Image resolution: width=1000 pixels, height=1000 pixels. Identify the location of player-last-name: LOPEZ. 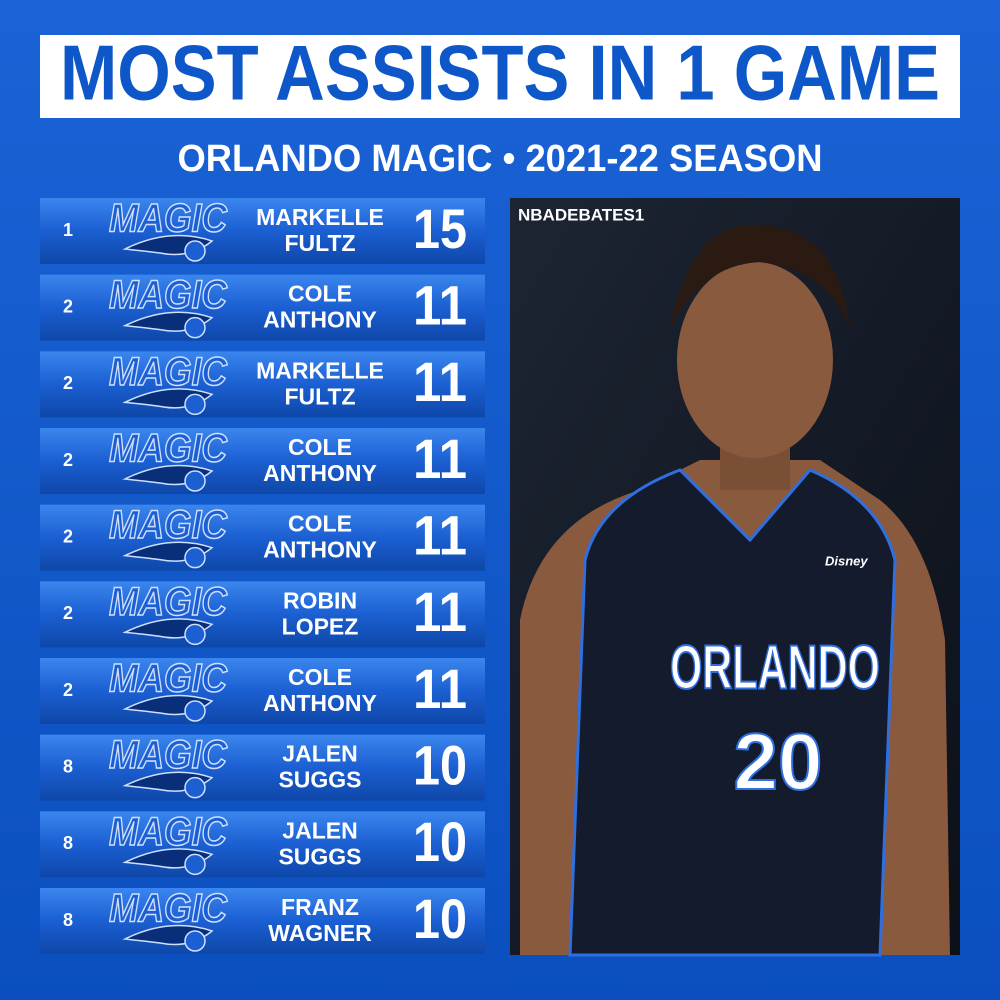
(320, 626).